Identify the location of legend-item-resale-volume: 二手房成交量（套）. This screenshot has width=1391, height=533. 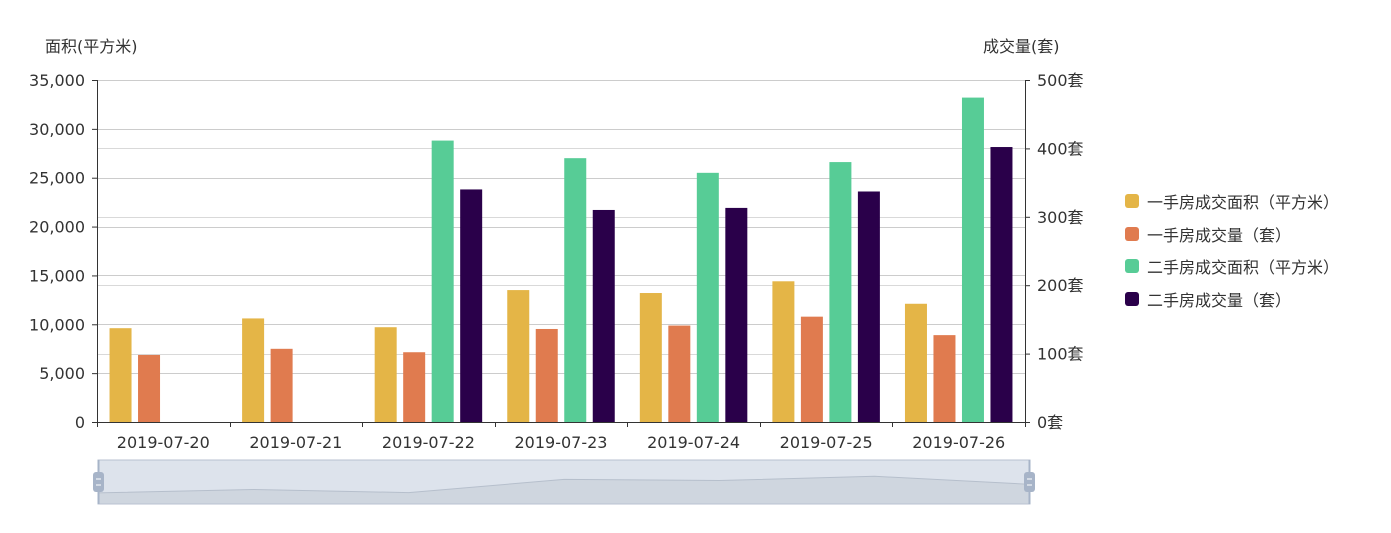
(1232, 299).